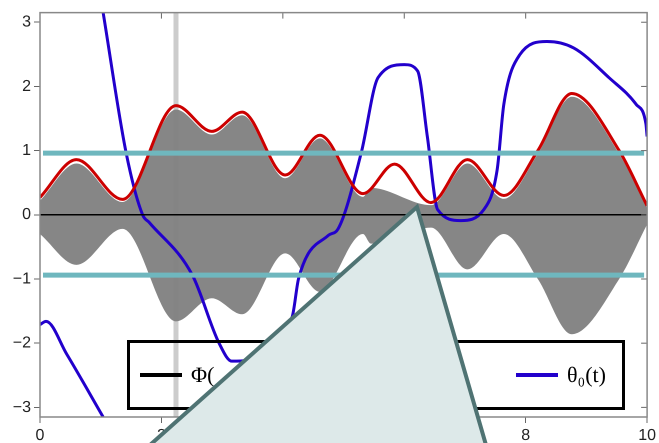  Describe the element at coordinates (27, 86) in the screenshot. I see `y-tick-label: 2` at that location.